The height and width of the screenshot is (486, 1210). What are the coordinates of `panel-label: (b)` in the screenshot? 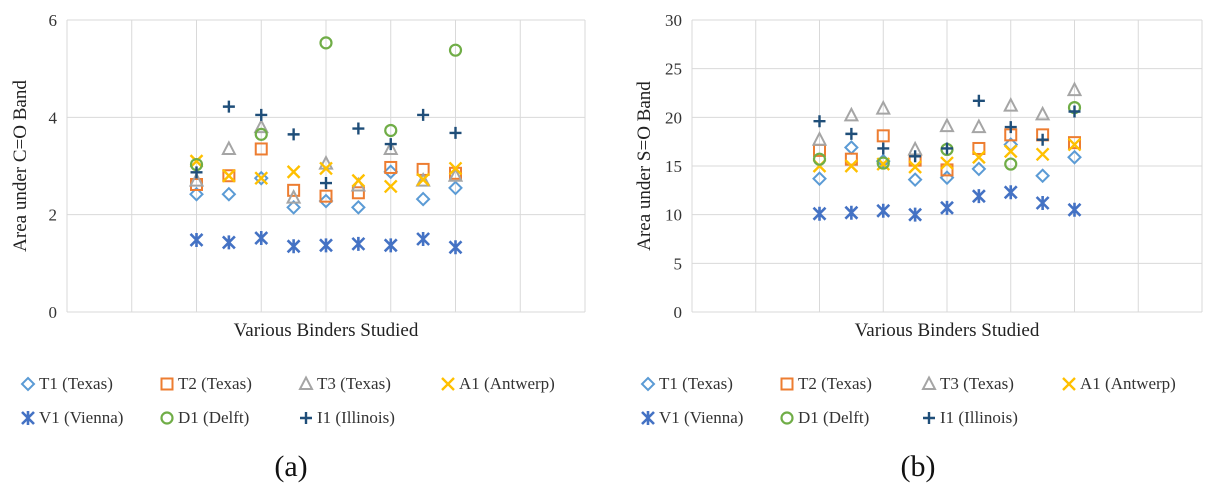 It's located at (918, 466).